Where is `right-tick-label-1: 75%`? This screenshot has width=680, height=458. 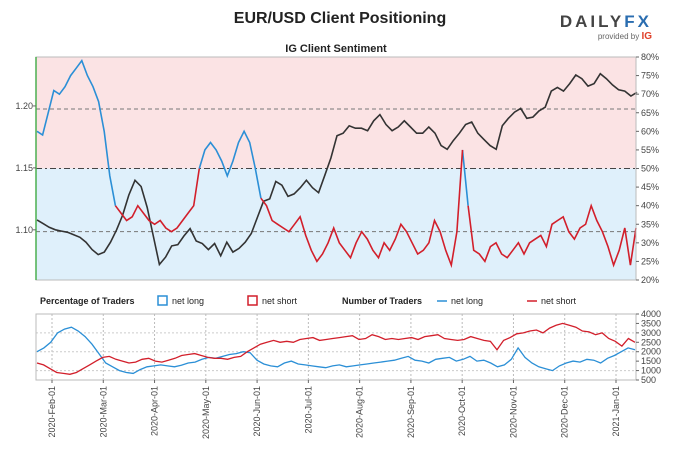 right-tick-label-1: 75% is located at coordinates (650, 76).